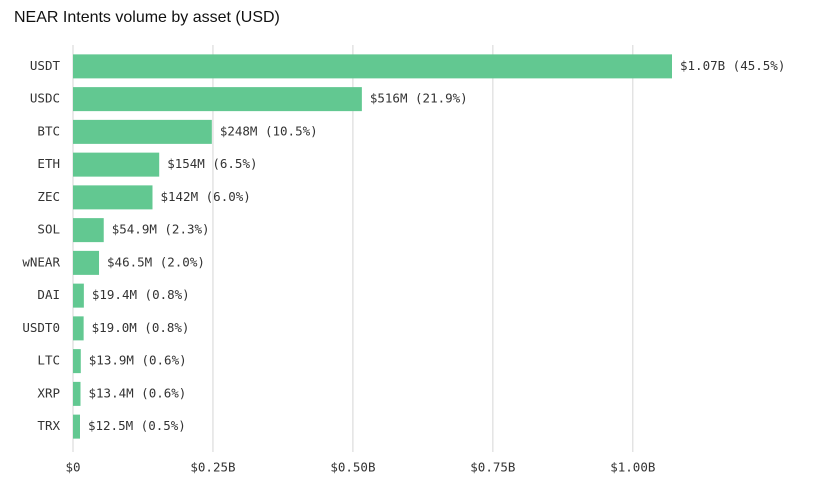  Describe the element at coordinates (48, 130) in the screenshot. I see `y-tick-label: BTC` at that location.